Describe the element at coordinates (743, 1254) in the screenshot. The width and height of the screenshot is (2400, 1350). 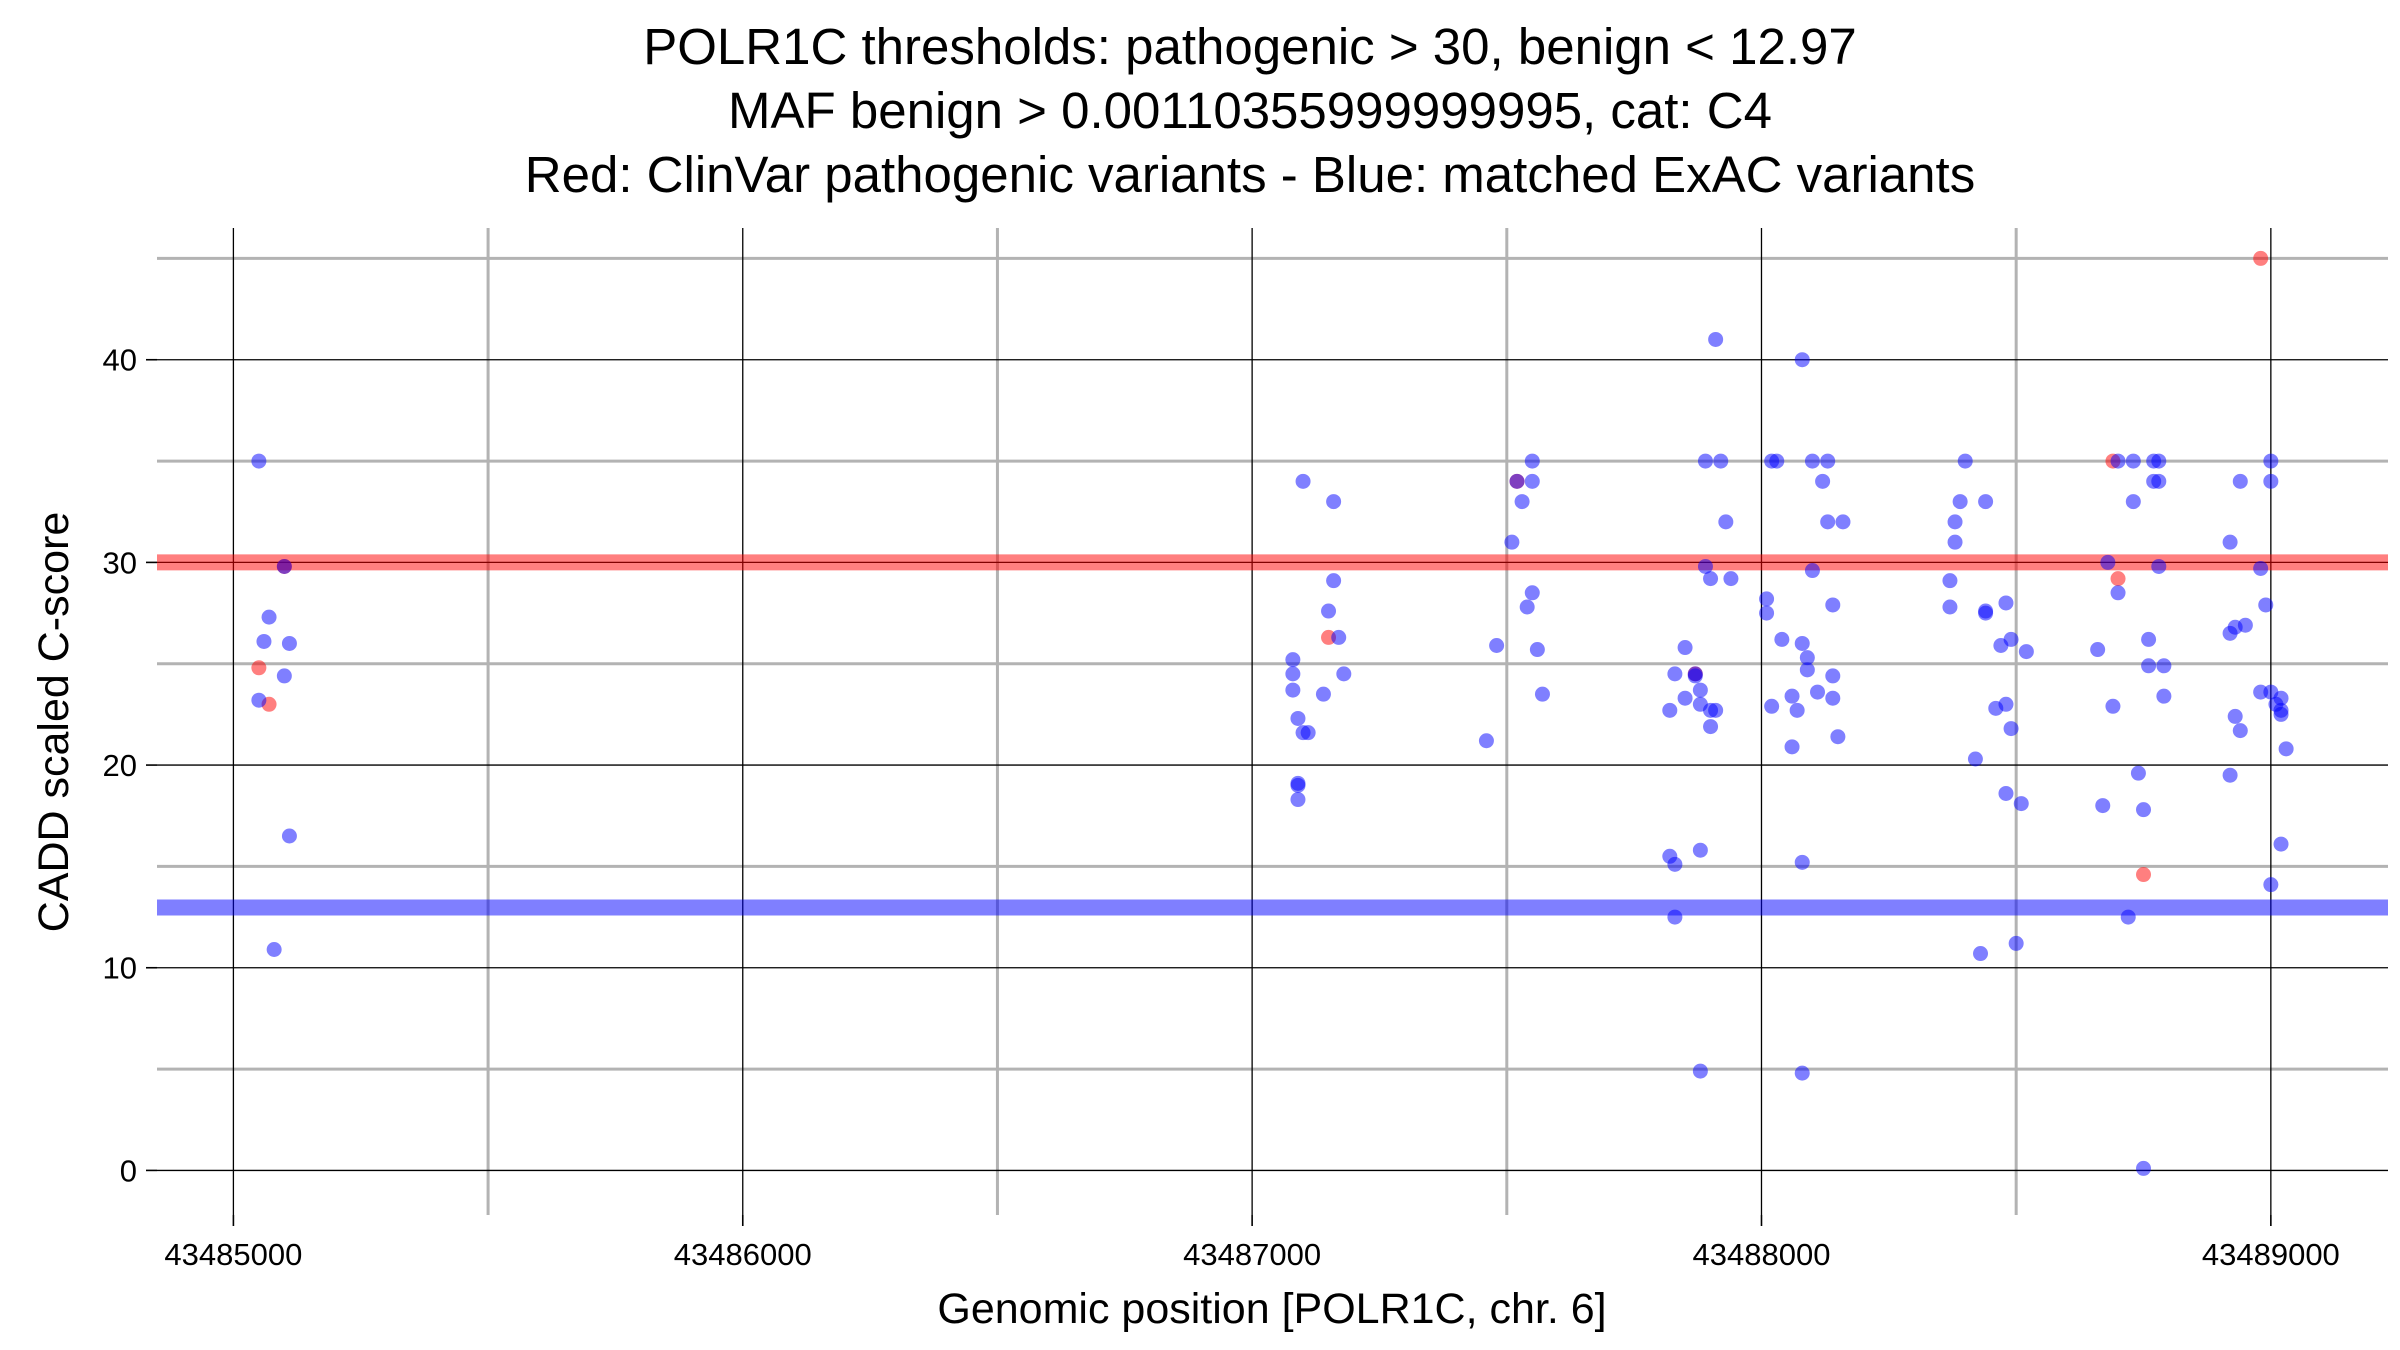
I see `x-tick-label: 43486000` at that location.